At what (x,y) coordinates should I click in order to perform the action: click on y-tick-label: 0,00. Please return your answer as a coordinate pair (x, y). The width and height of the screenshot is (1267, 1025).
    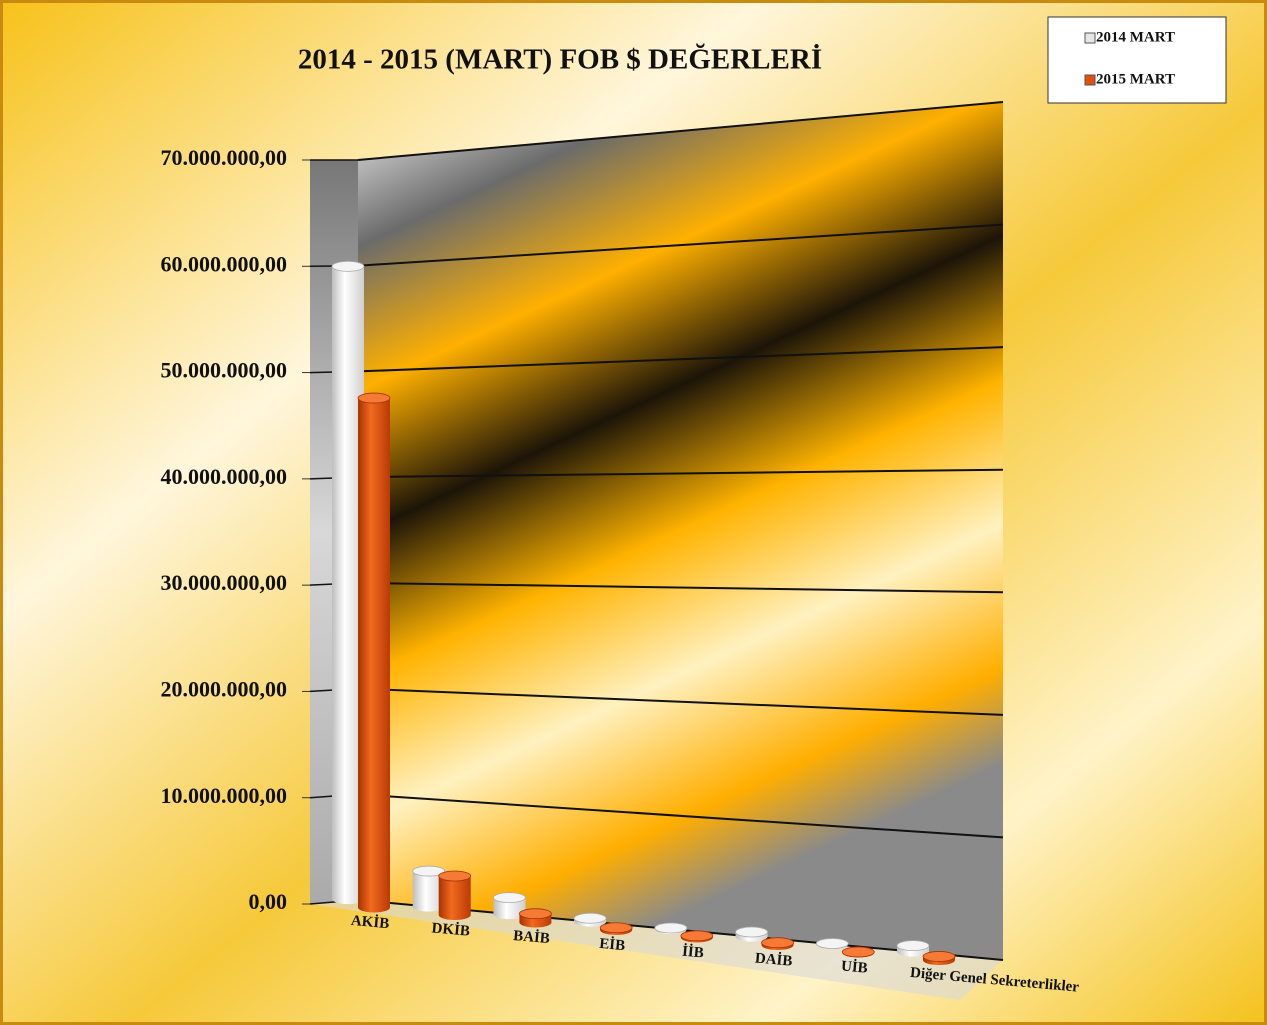
    Looking at the image, I should click on (268, 901).